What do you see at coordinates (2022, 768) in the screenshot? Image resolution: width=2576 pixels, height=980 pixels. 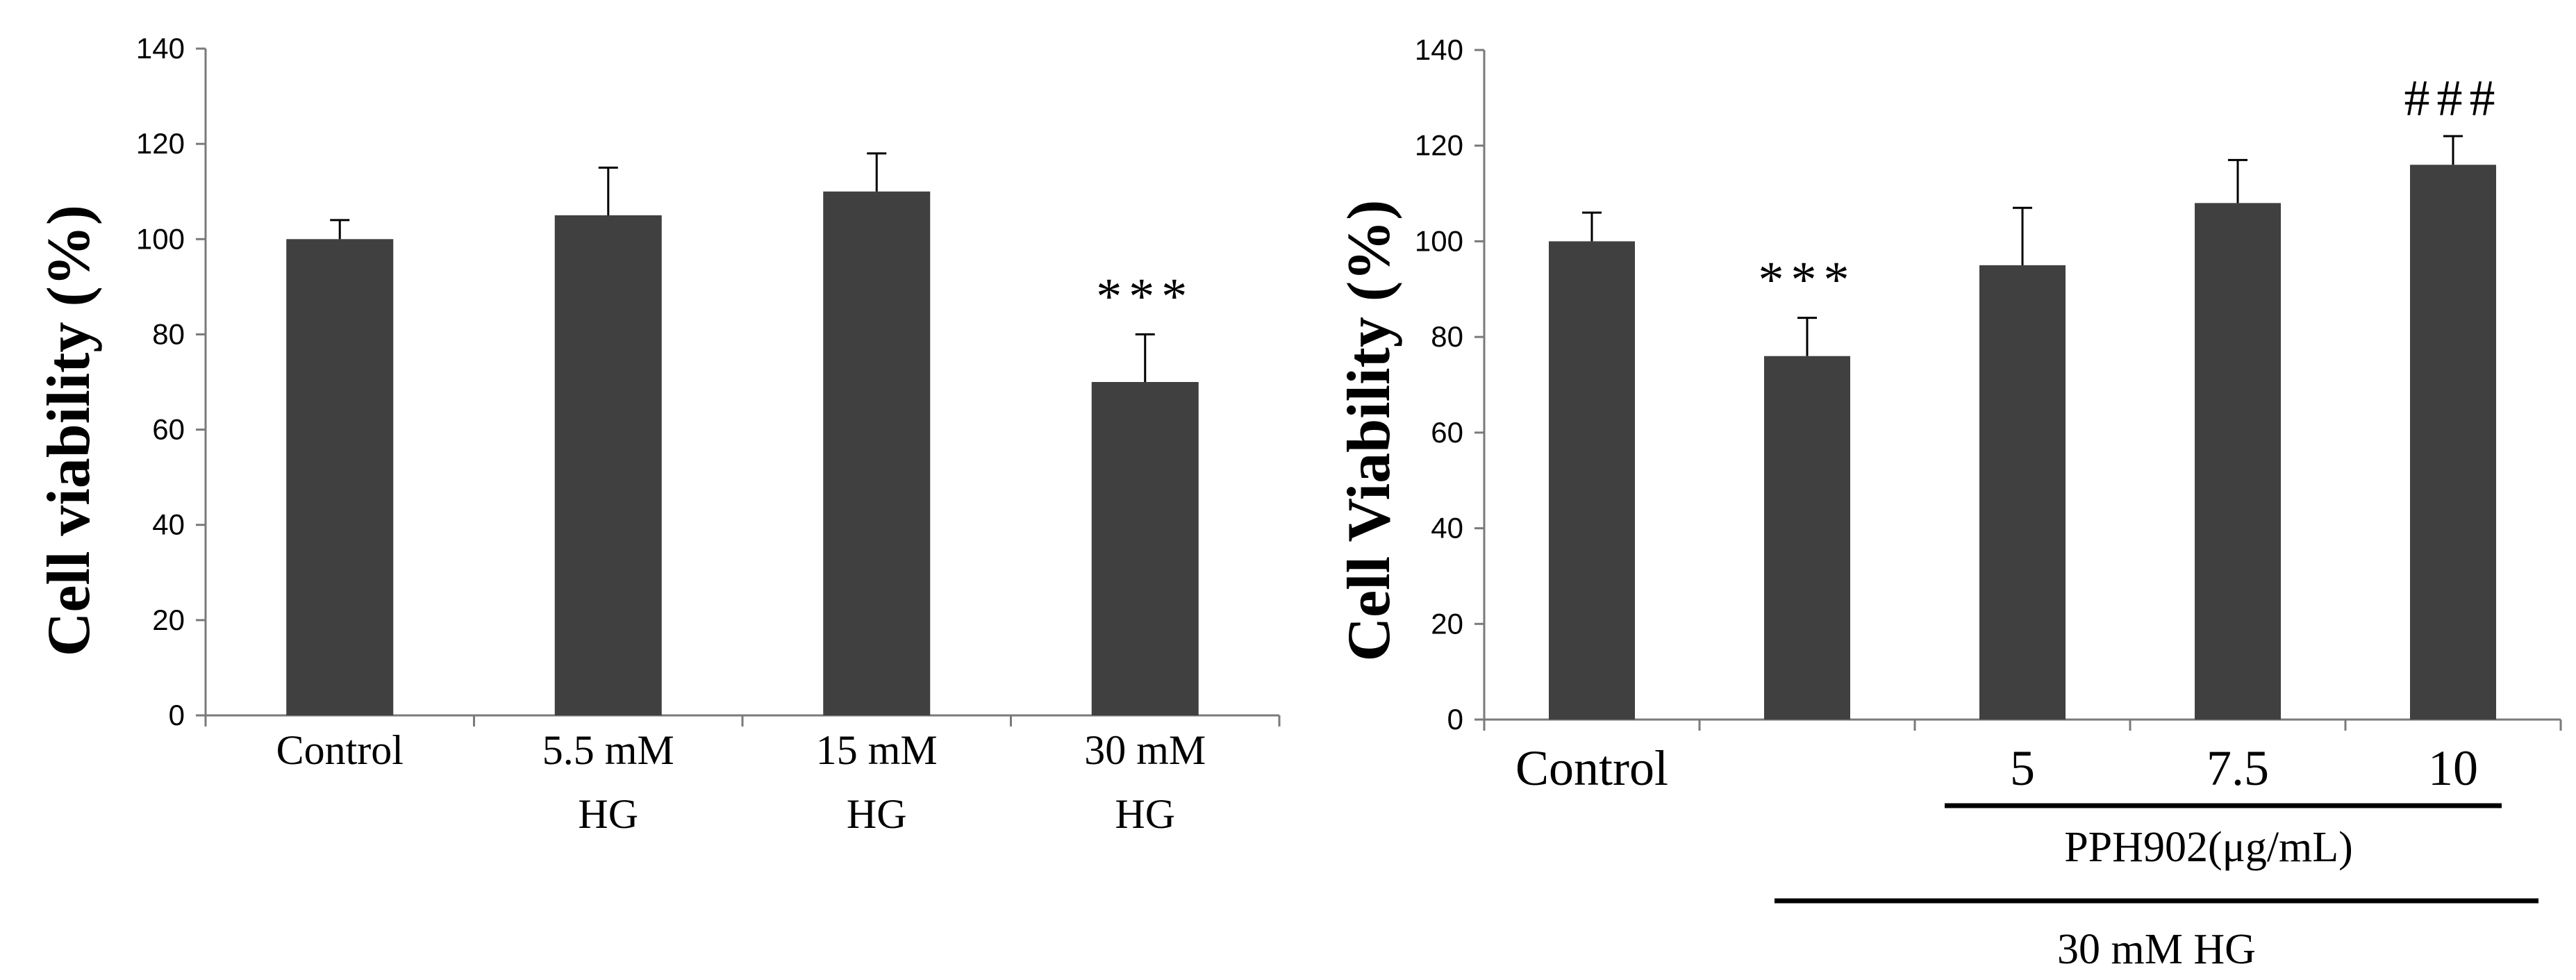 I see `x-category-label: 5` at bounding box center [2022, 768].